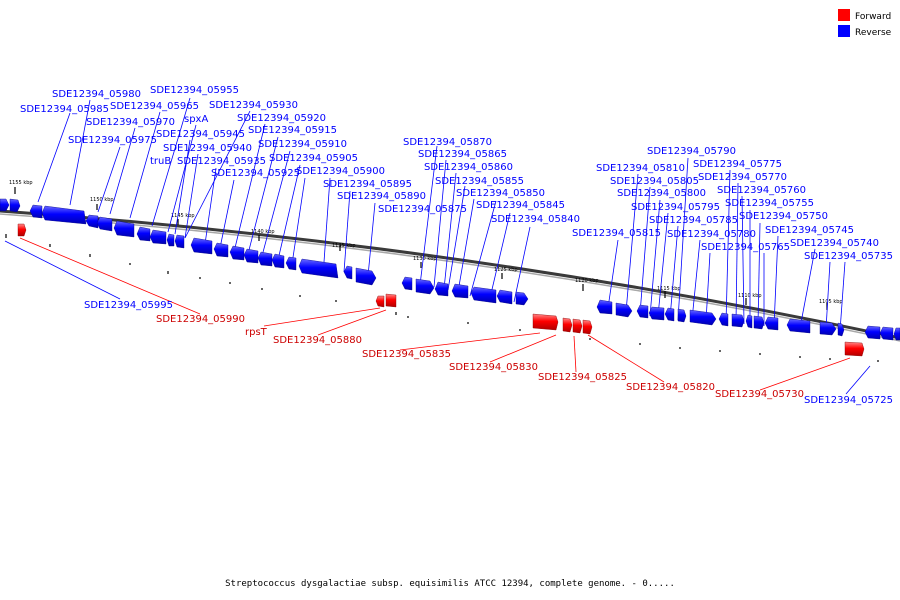 Image resolution: width=900 pixels, height=600 pixels. I want to click on gene-label: SDE12394_05735, so click(848, 256).